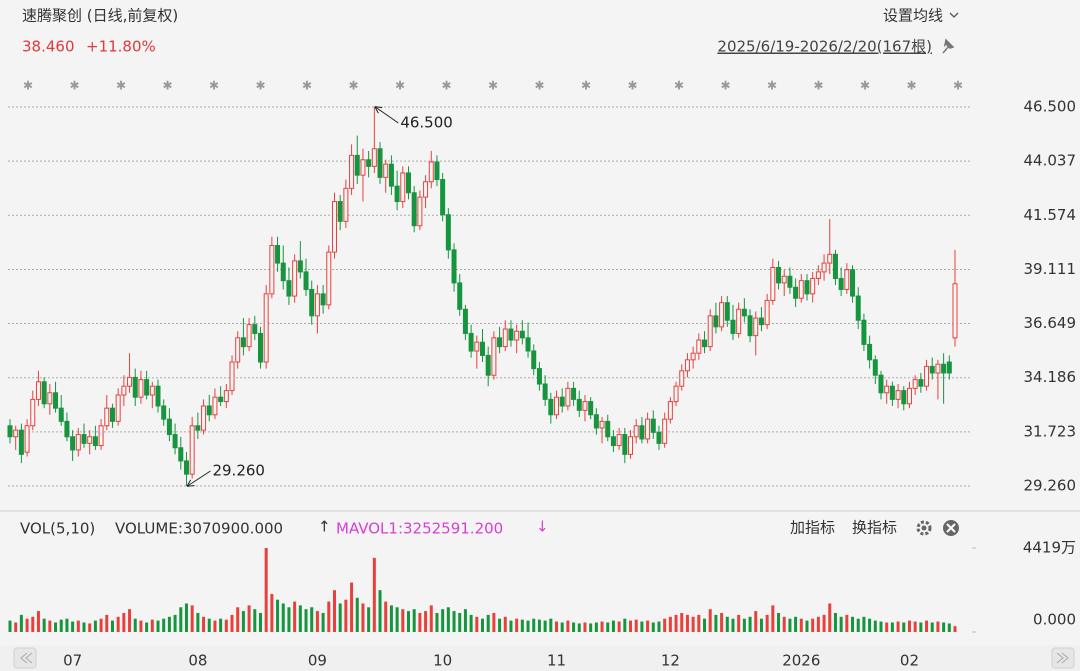 This screenshot has height=671, width=1080. I want to click on pin-icon, so click(948, 46).